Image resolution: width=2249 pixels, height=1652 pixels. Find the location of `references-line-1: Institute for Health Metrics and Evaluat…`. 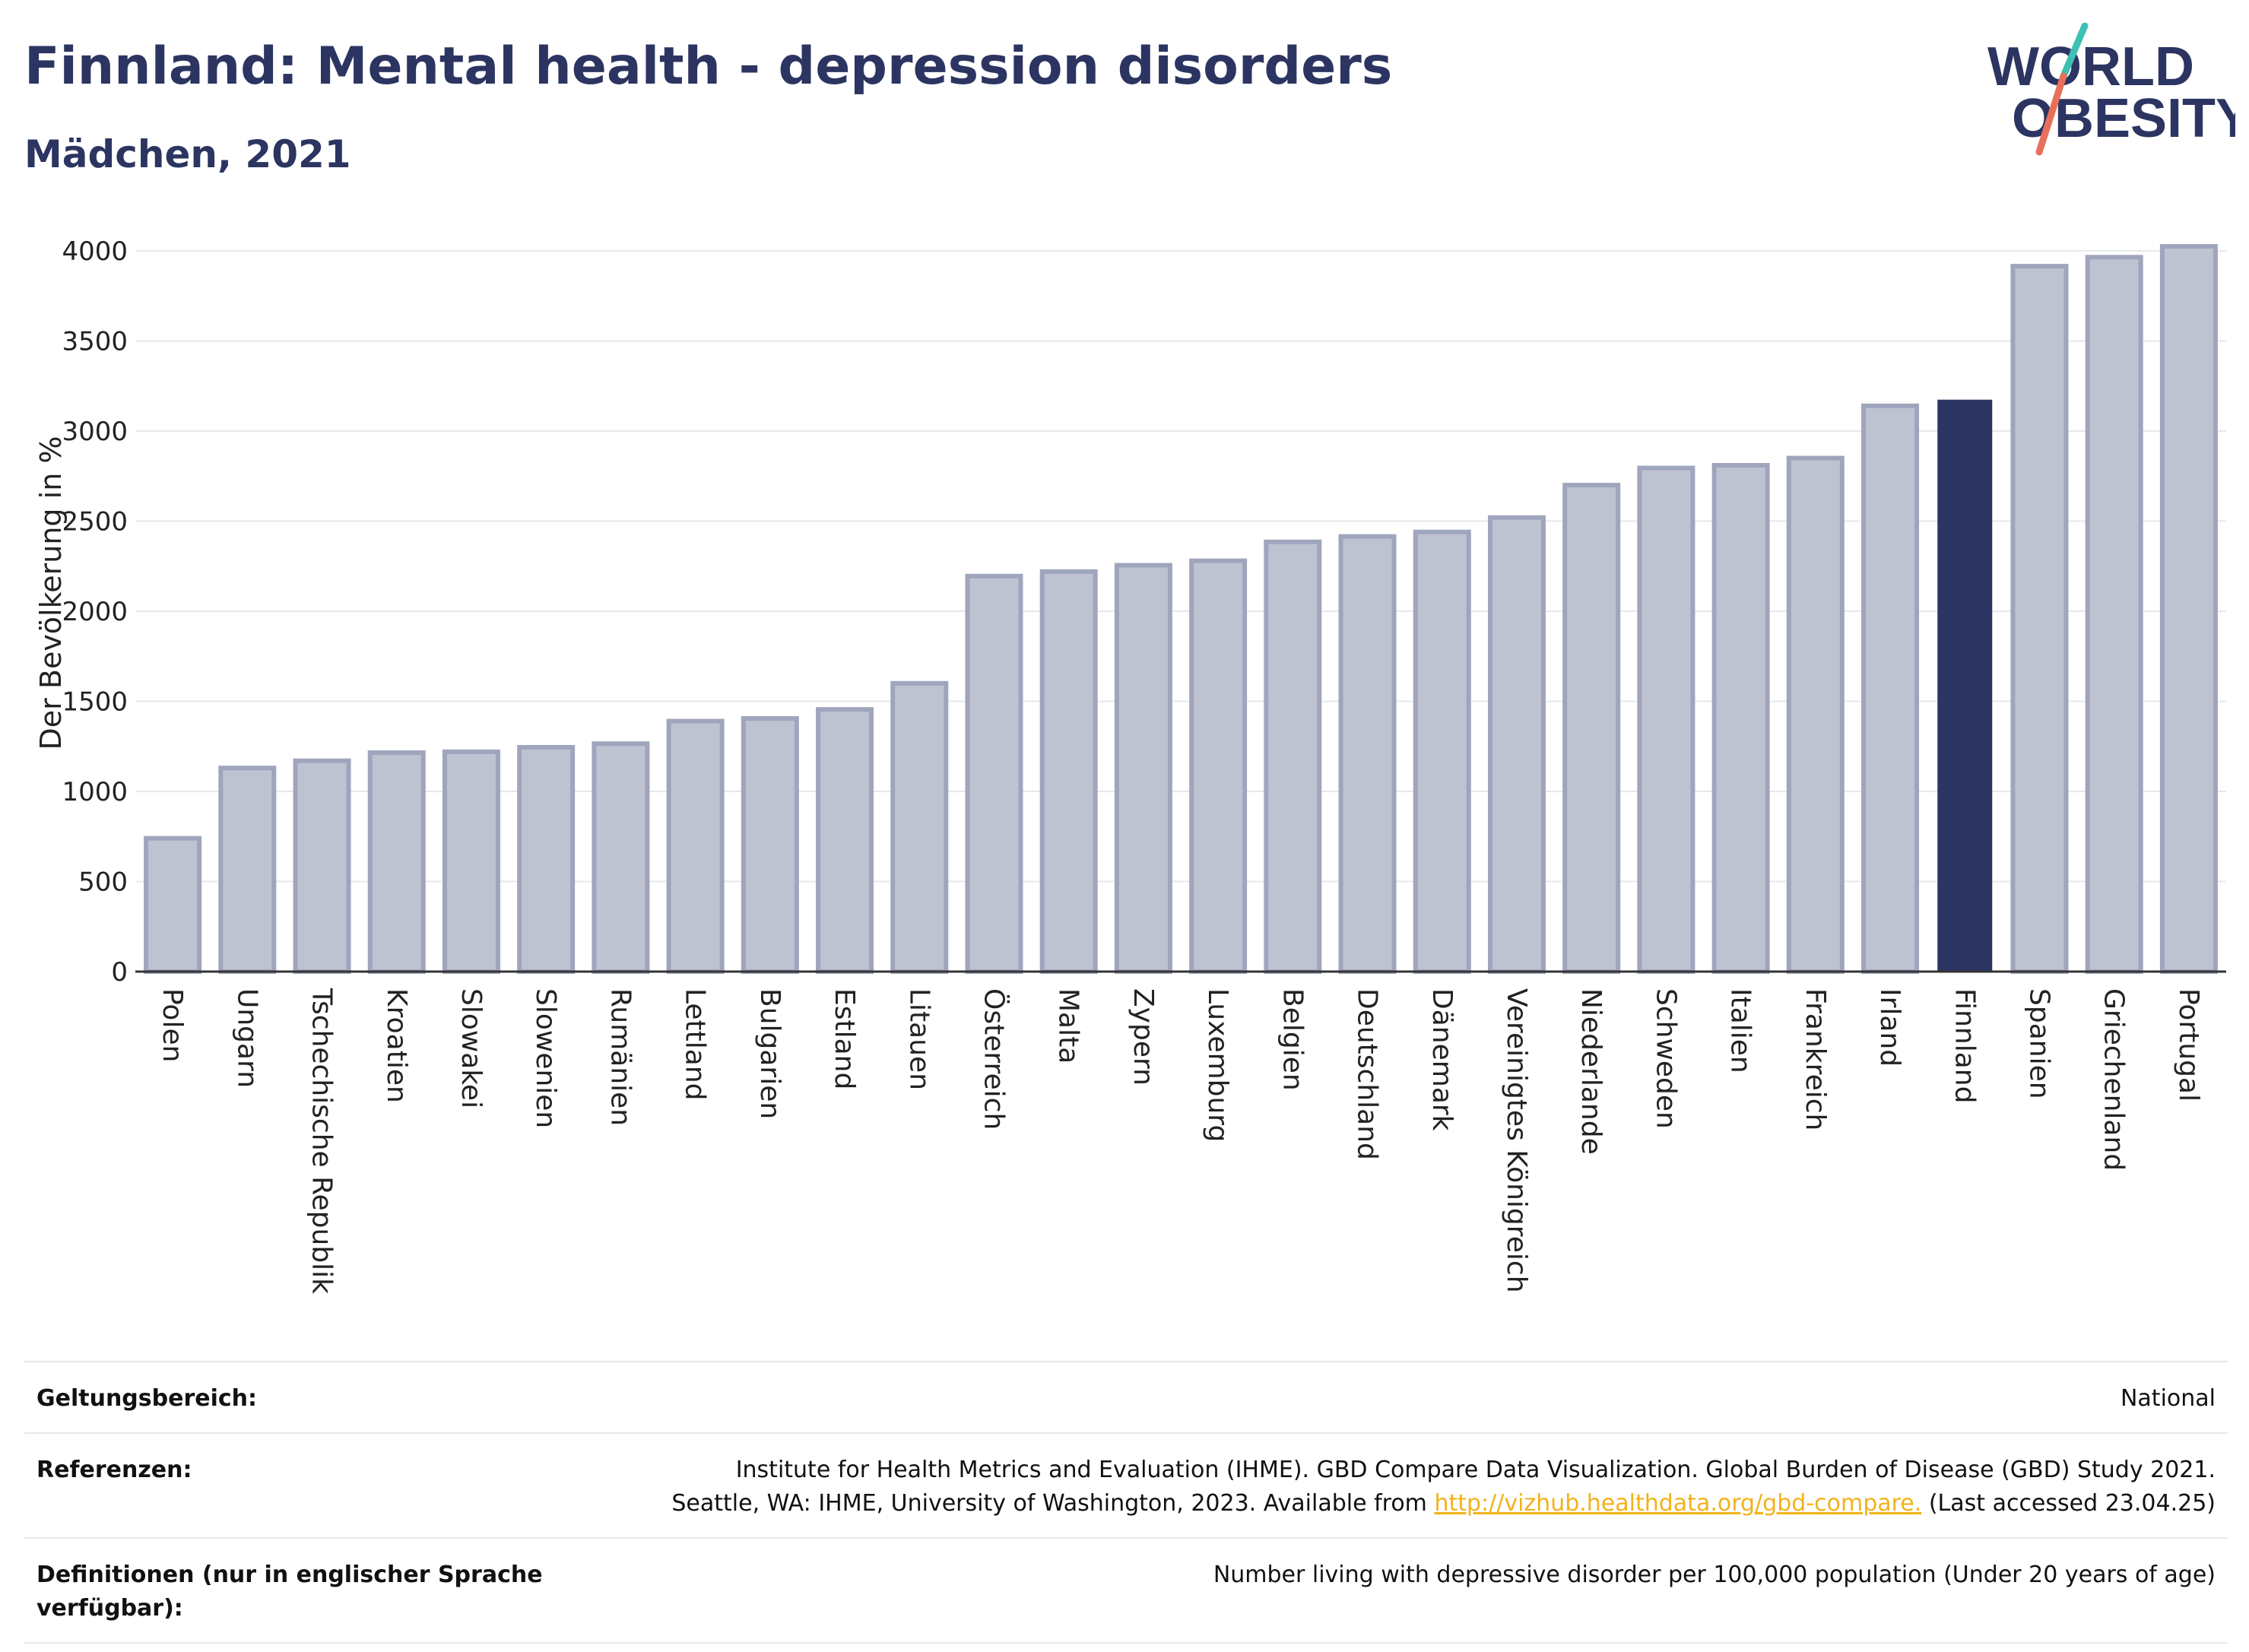

references-line-1: Institute for Health Metrics and Evaluat… is located at coordinates (1475, 1470).